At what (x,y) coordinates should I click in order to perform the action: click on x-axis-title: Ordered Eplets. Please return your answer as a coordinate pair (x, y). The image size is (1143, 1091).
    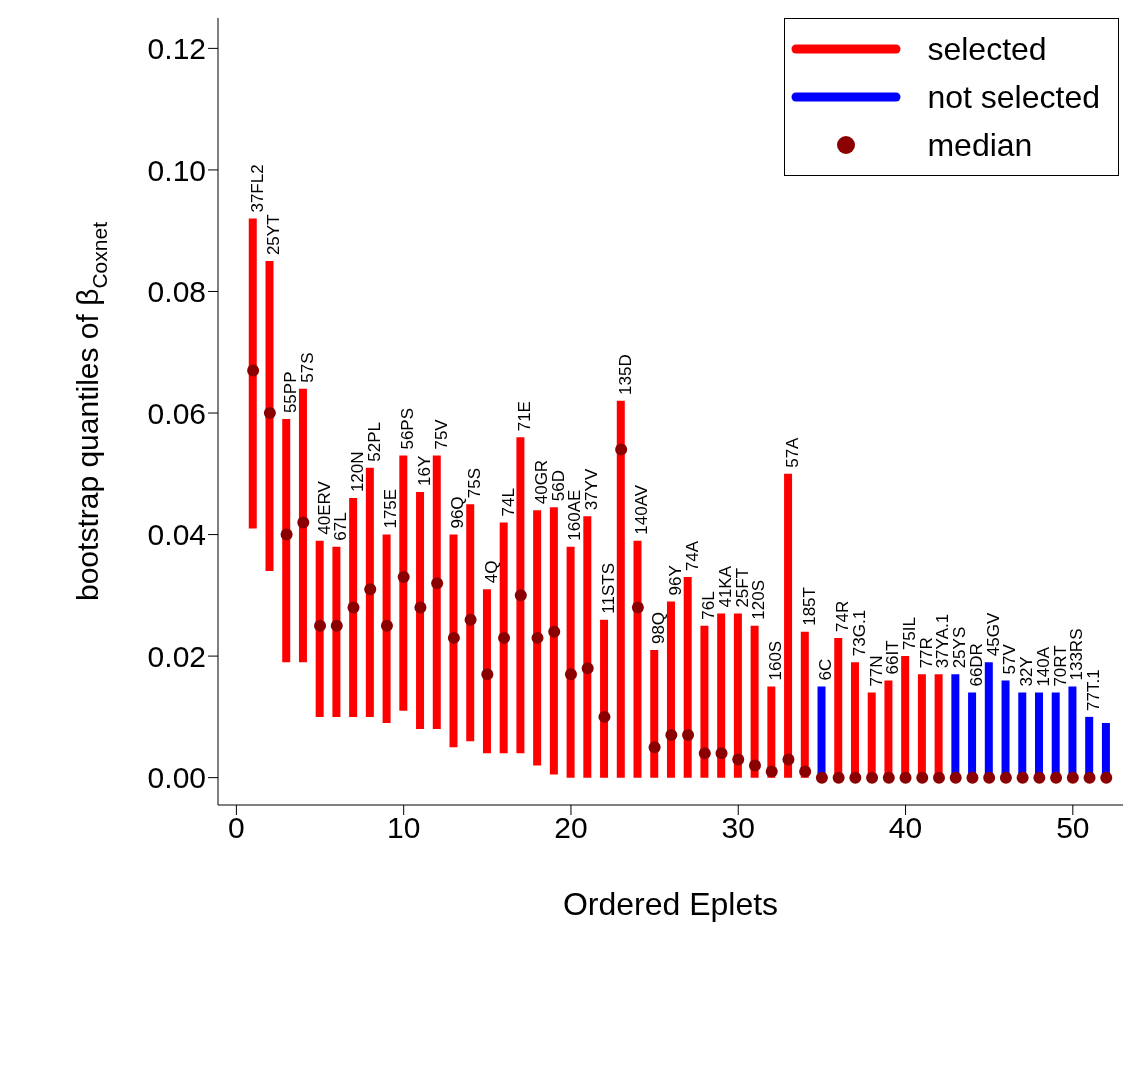
    Looking at the image, I should click on (670, 904).